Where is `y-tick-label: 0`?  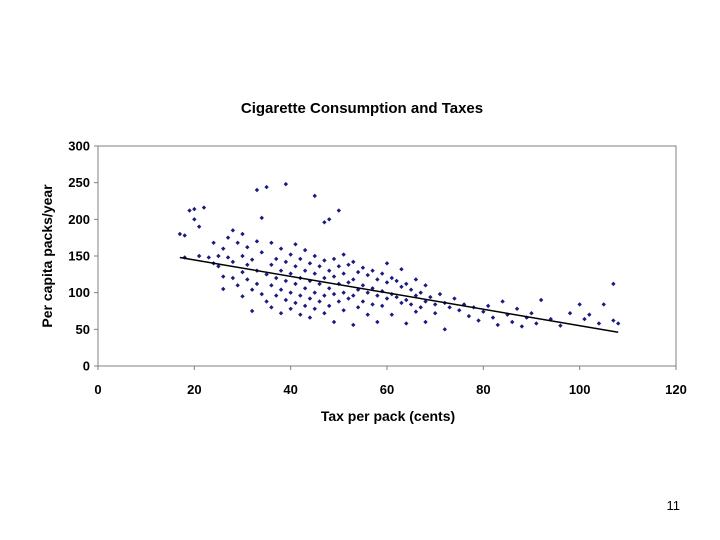 y-tick-label: 0 is located at coordinates (86, 366).